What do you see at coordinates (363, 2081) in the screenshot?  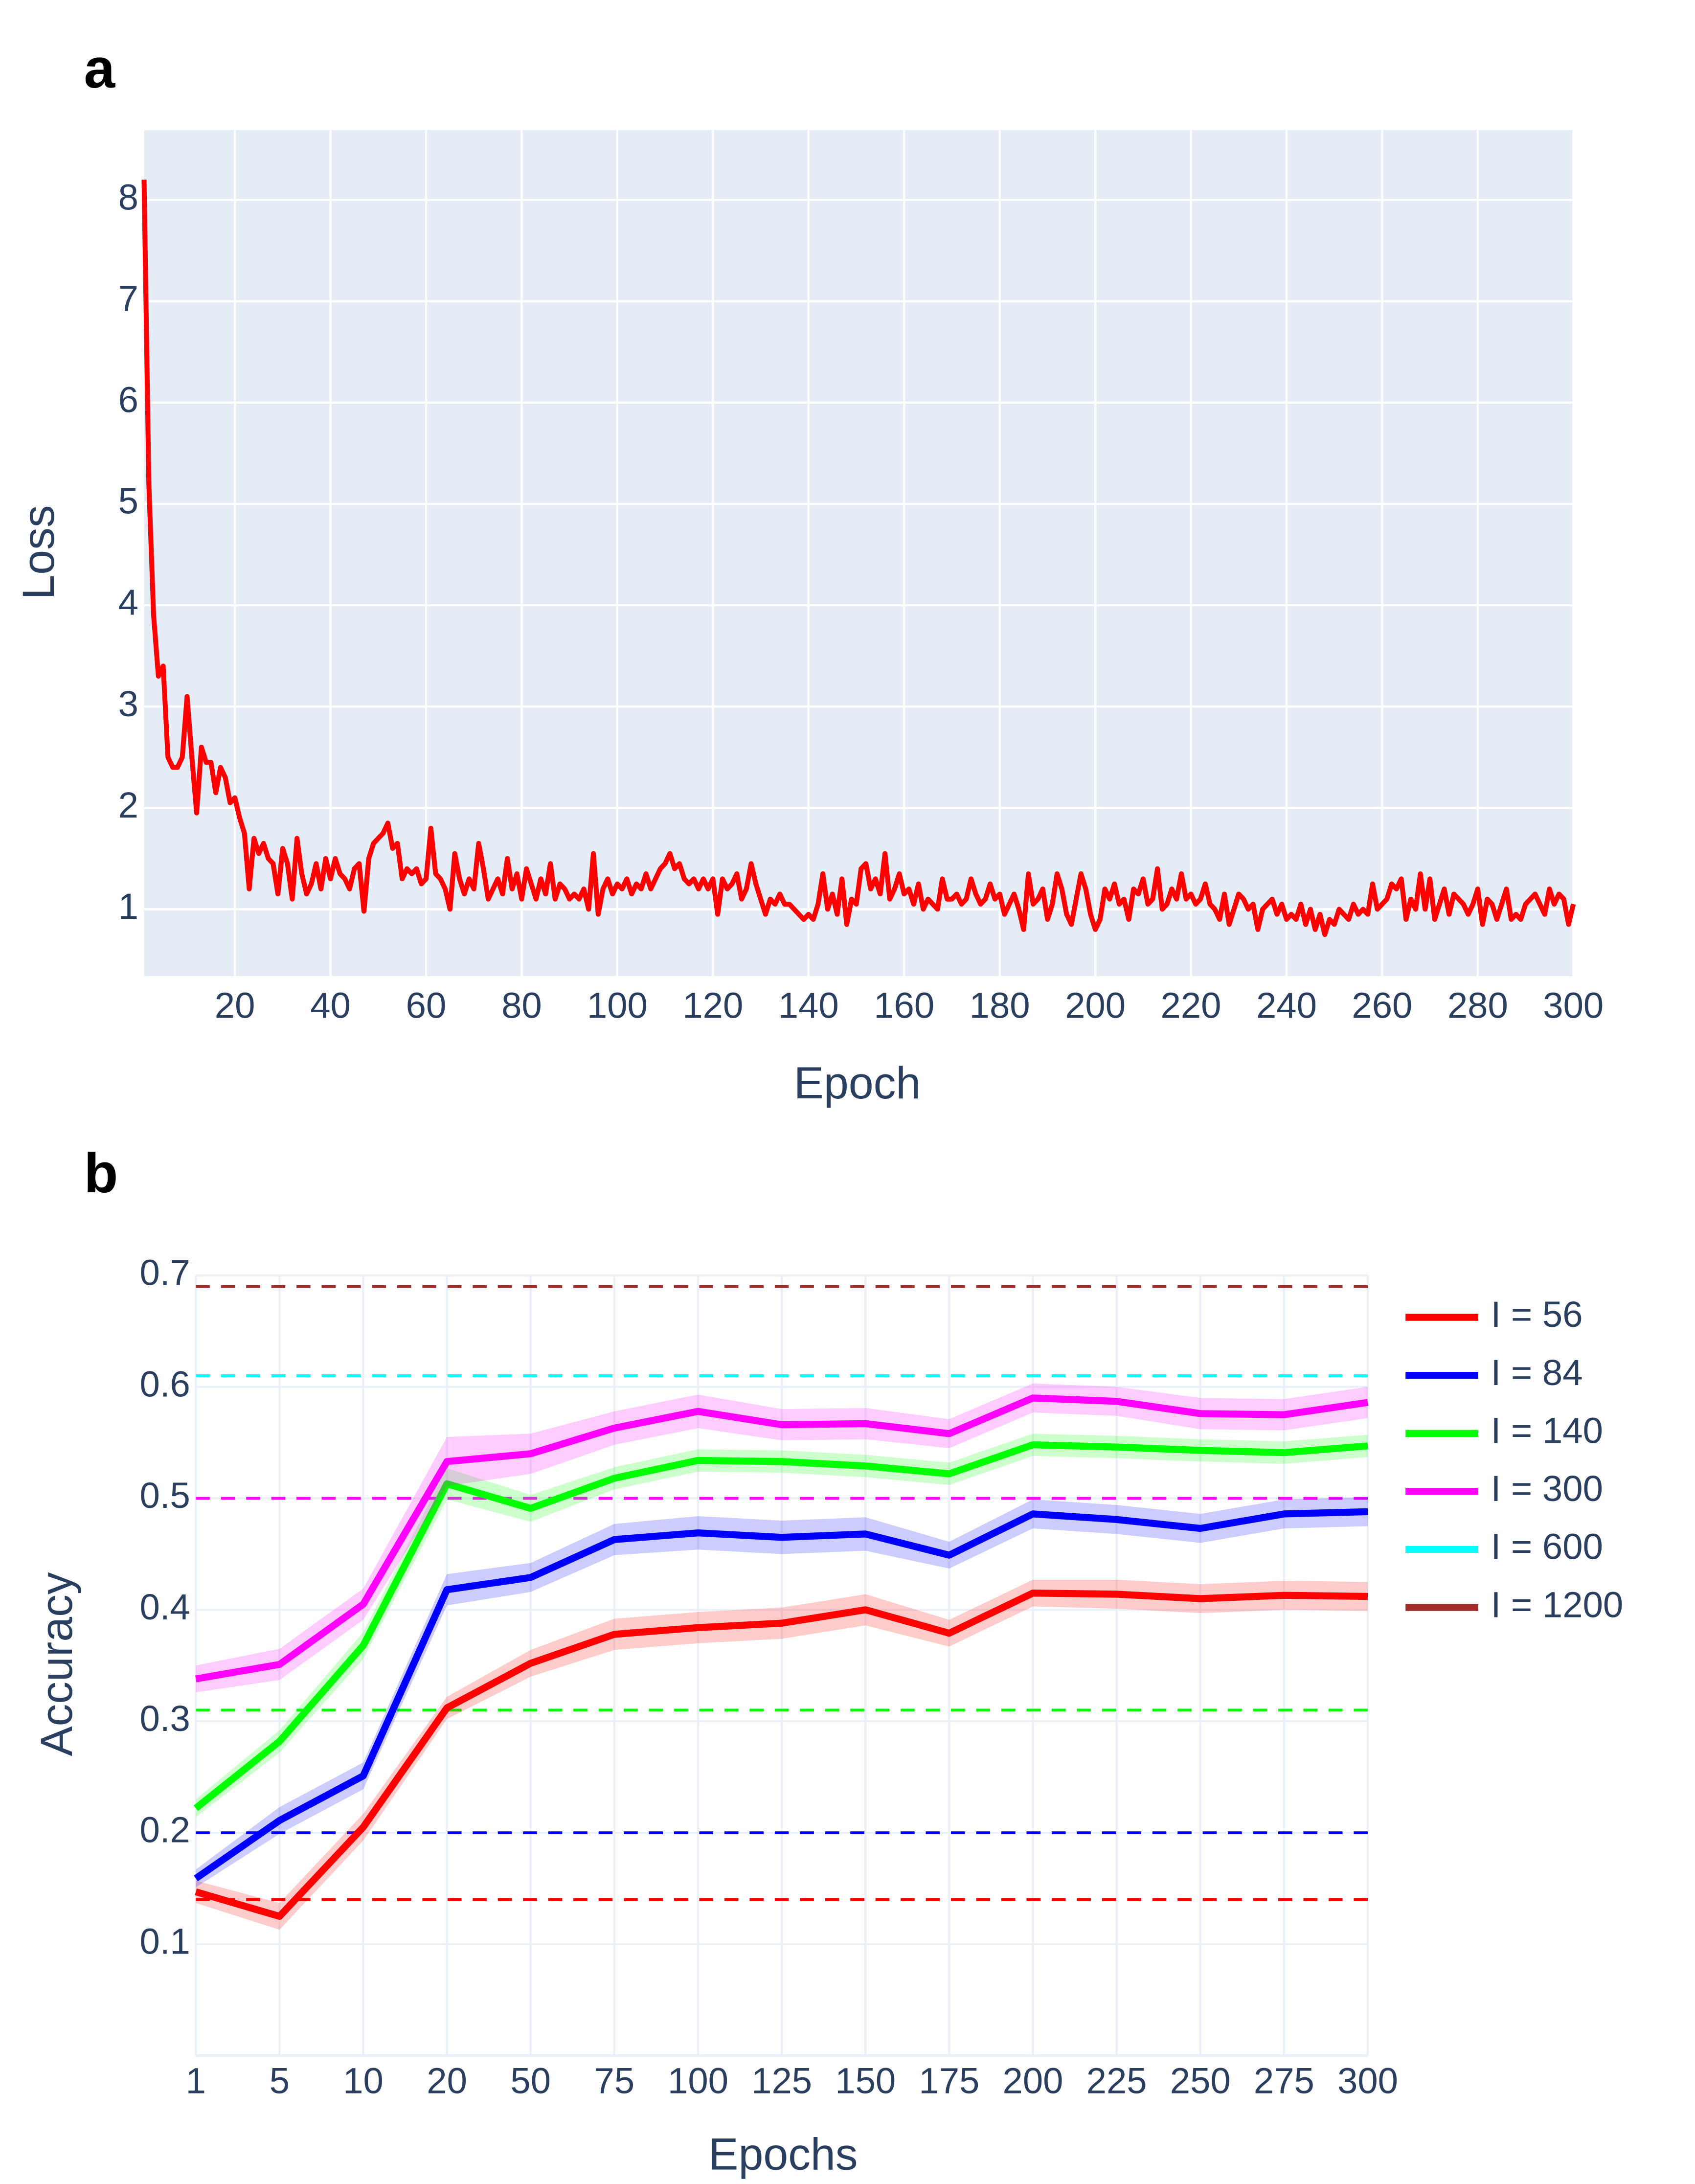 I see `x-tick-label: 10` at bounding box center [363, 2081].